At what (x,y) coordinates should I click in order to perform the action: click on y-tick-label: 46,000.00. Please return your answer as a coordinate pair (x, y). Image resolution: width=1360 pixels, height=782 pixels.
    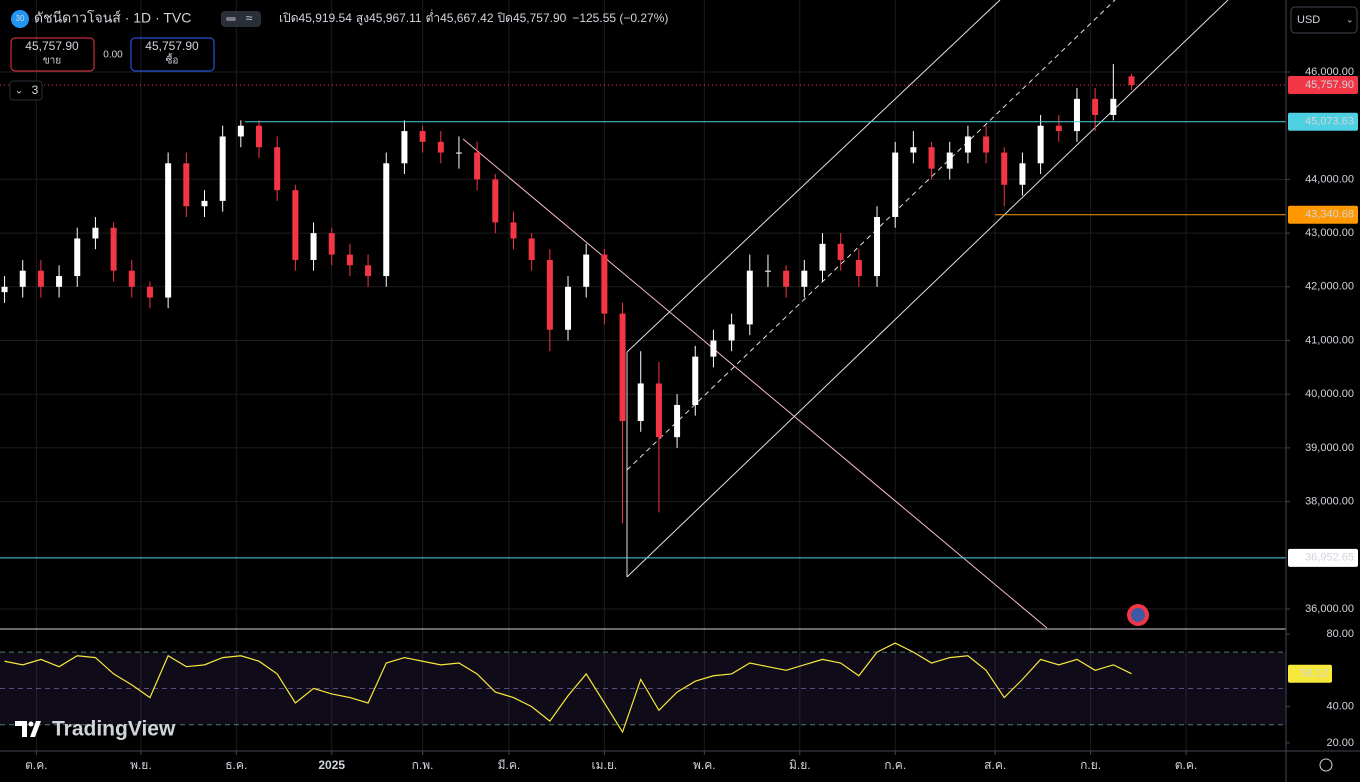
    Looking at the image, I should click on (1329, 72).